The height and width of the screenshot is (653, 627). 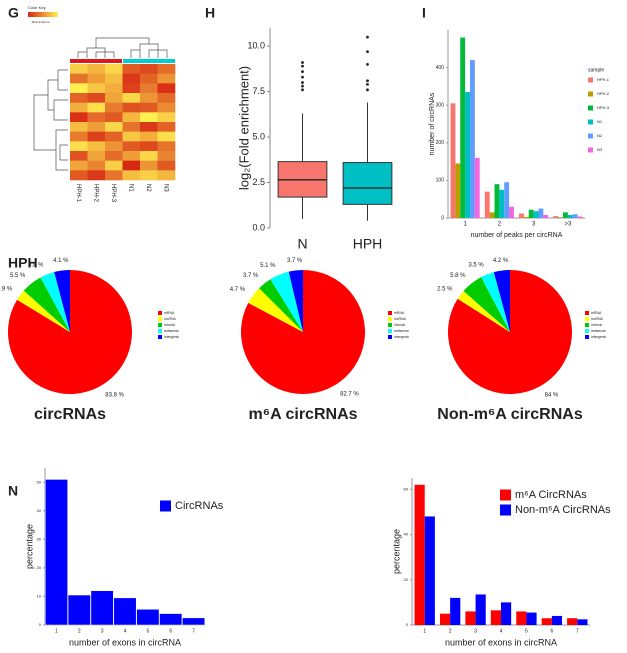 I want to click on pie-title: Non-m⁶A circRNAs, so click(x=510, y=414).